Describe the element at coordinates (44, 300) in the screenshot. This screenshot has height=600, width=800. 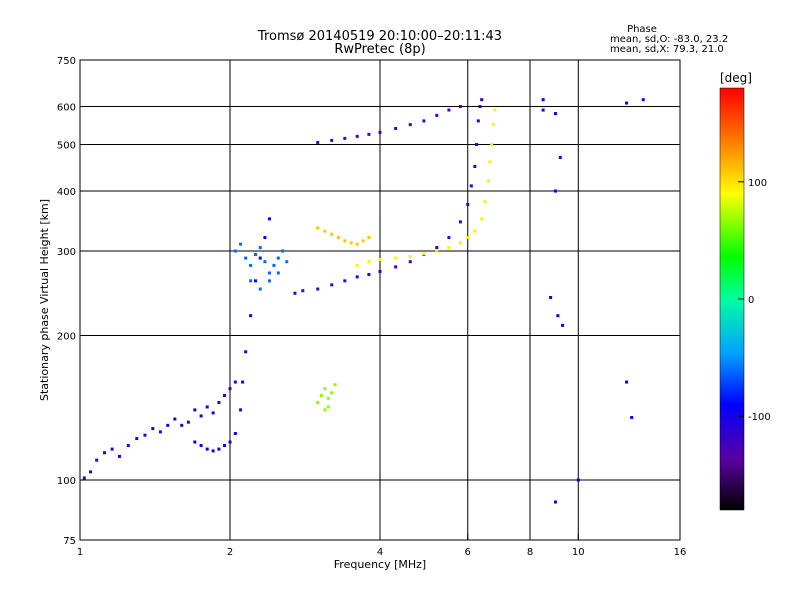
I see `y-axis-label: Stationary phase Virtual Height [km]` at that location.